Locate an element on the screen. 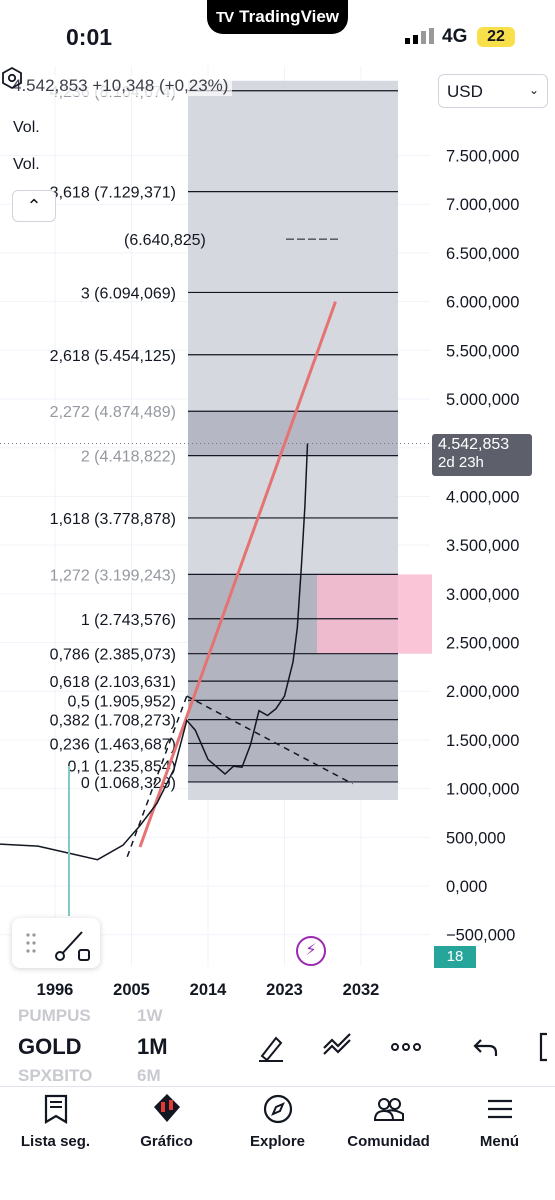 This screenshot has width=555, height=1200. lightning-icon: ⚡ is located at coordinates (311, 951).